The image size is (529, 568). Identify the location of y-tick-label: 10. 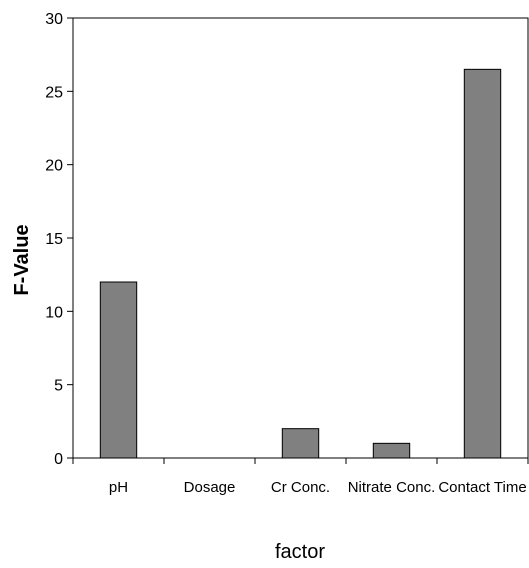
(54, 312).